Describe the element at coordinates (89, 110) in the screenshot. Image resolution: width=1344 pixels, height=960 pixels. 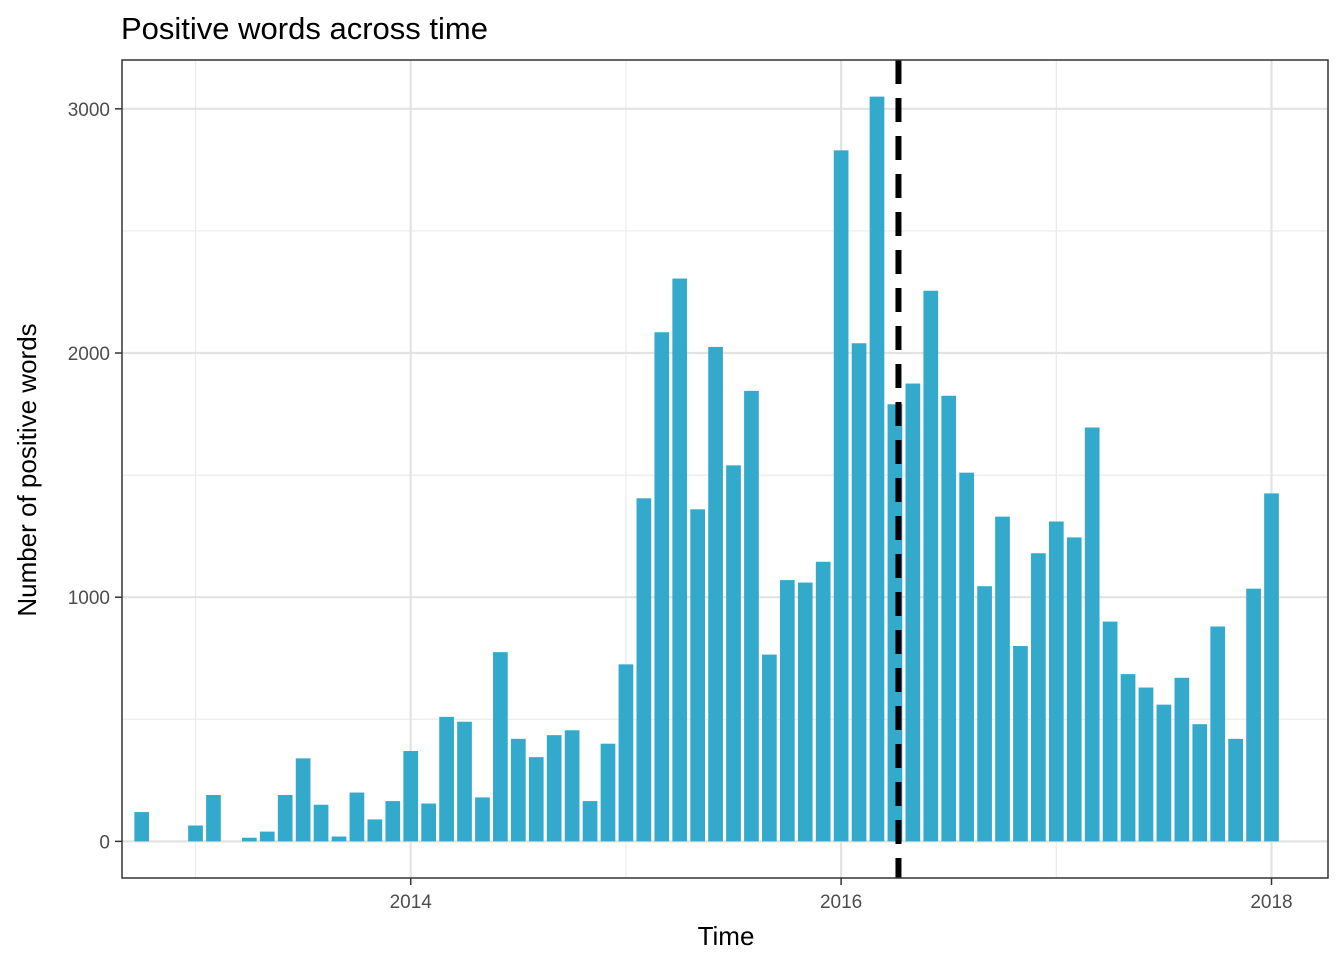
I see `y-tick-label: 3000` at that location.